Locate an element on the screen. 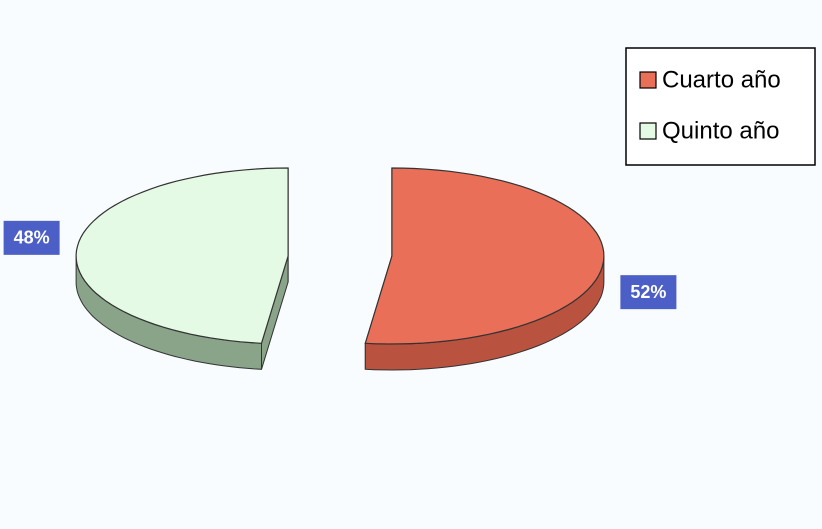  legend-label: Quinto año is located at coordinates (720, 130).